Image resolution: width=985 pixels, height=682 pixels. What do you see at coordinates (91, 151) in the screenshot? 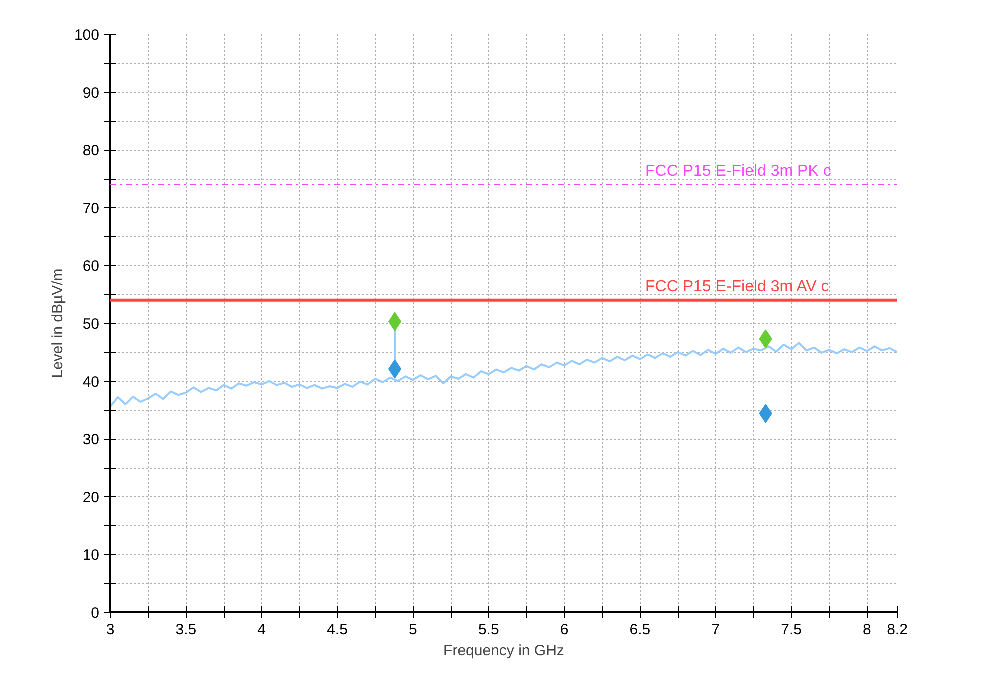
I see `y-tick-label: 80` at bounding box center [91, 151].